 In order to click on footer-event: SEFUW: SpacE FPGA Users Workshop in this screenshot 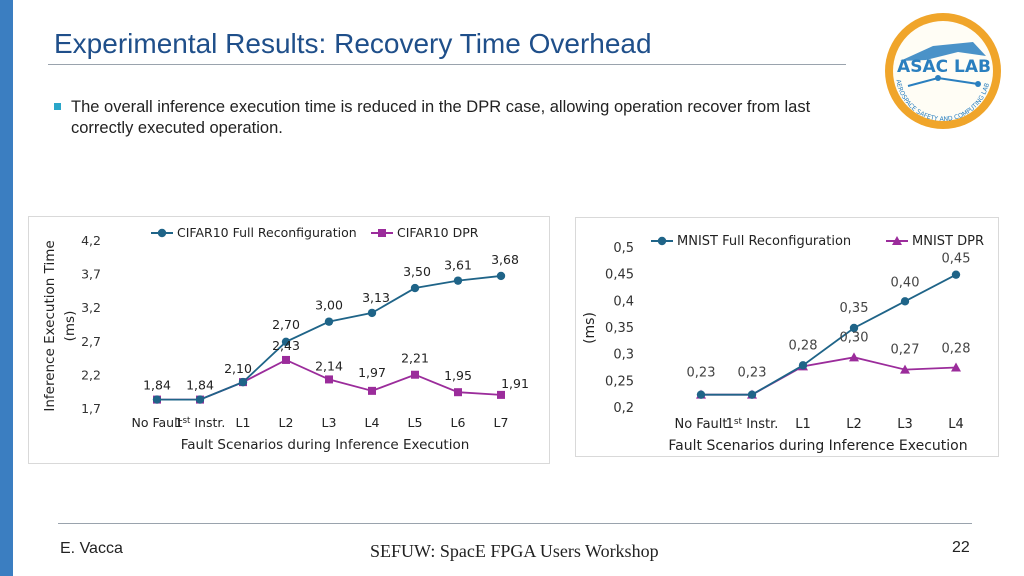, I will do `click(514, 551)`.